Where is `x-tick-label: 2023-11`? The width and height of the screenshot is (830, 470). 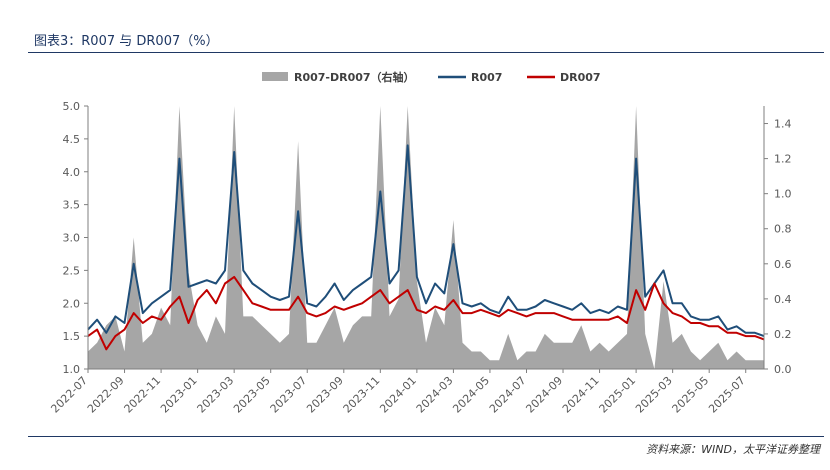 x-tick-label: 2023-11 is located at coordinates (362, 395).